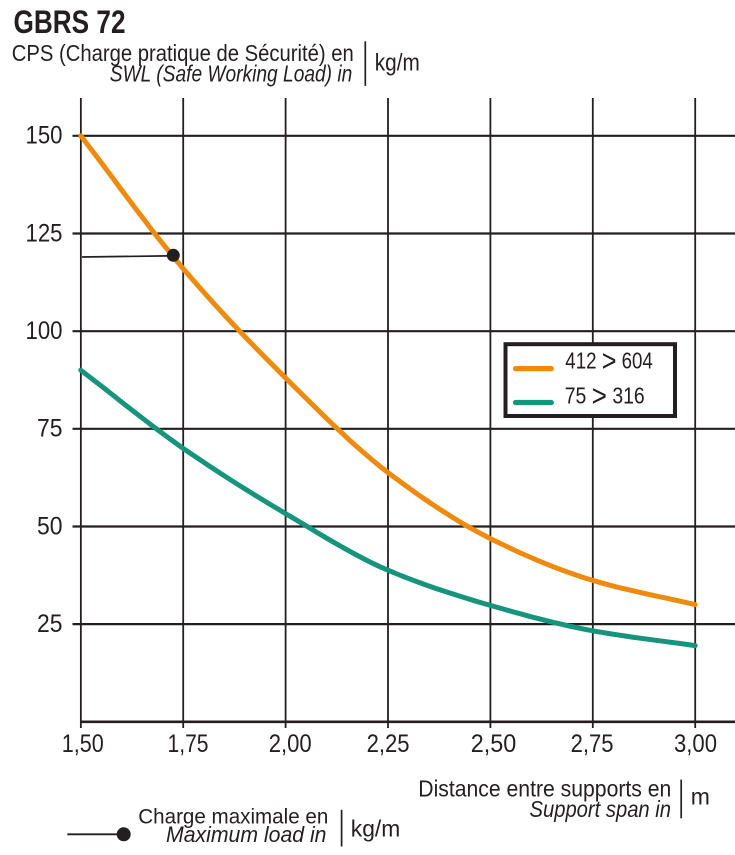 The height and width of the screenshot is (855, 735). What do you see at coordinates (50, 429) in the screenshot?
I see `svg-text: 75` at bounding box center [50, 429].